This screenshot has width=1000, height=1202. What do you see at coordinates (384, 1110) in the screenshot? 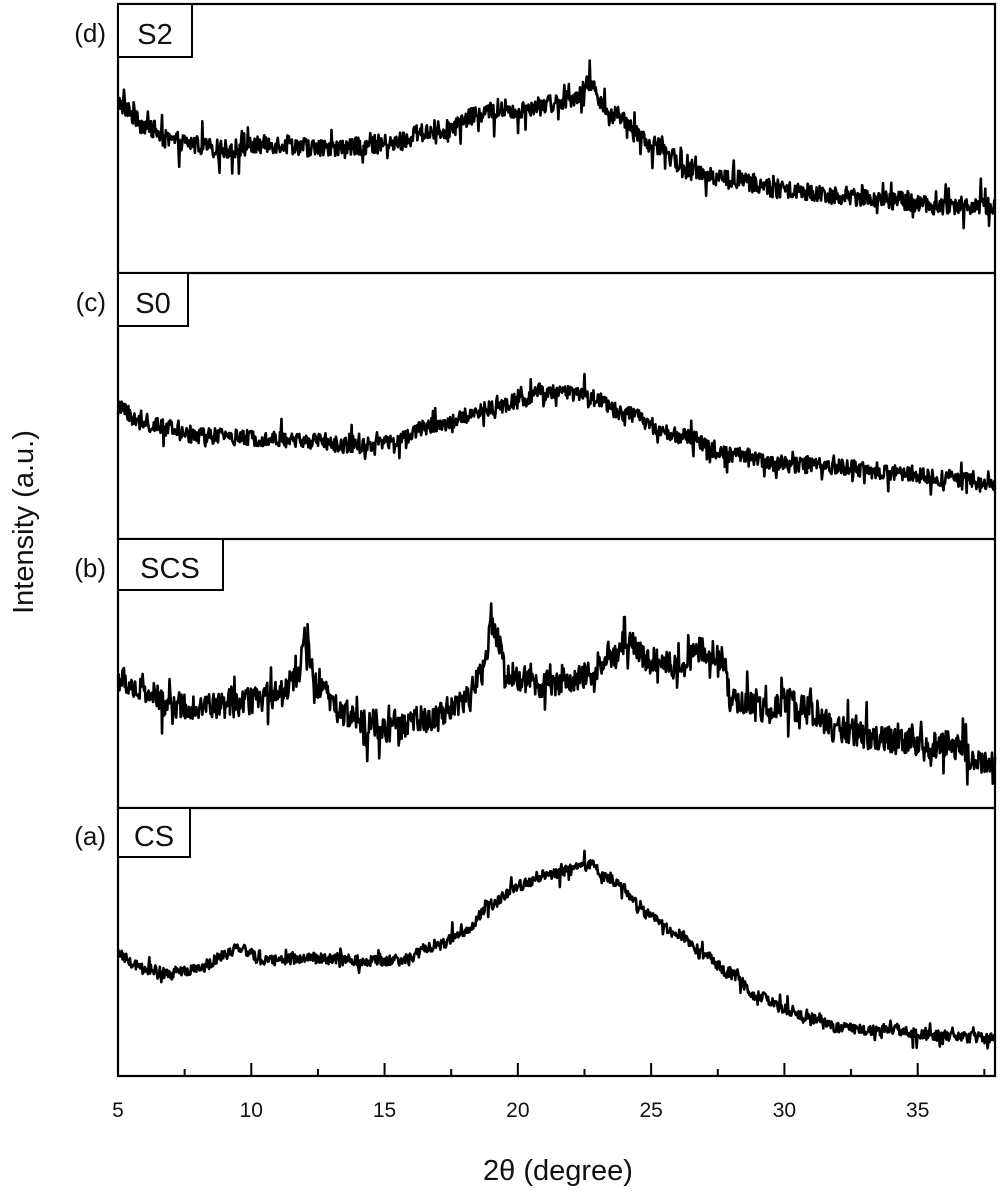
I see `x-tick-label: 15` at bounding box center [384, 1110].